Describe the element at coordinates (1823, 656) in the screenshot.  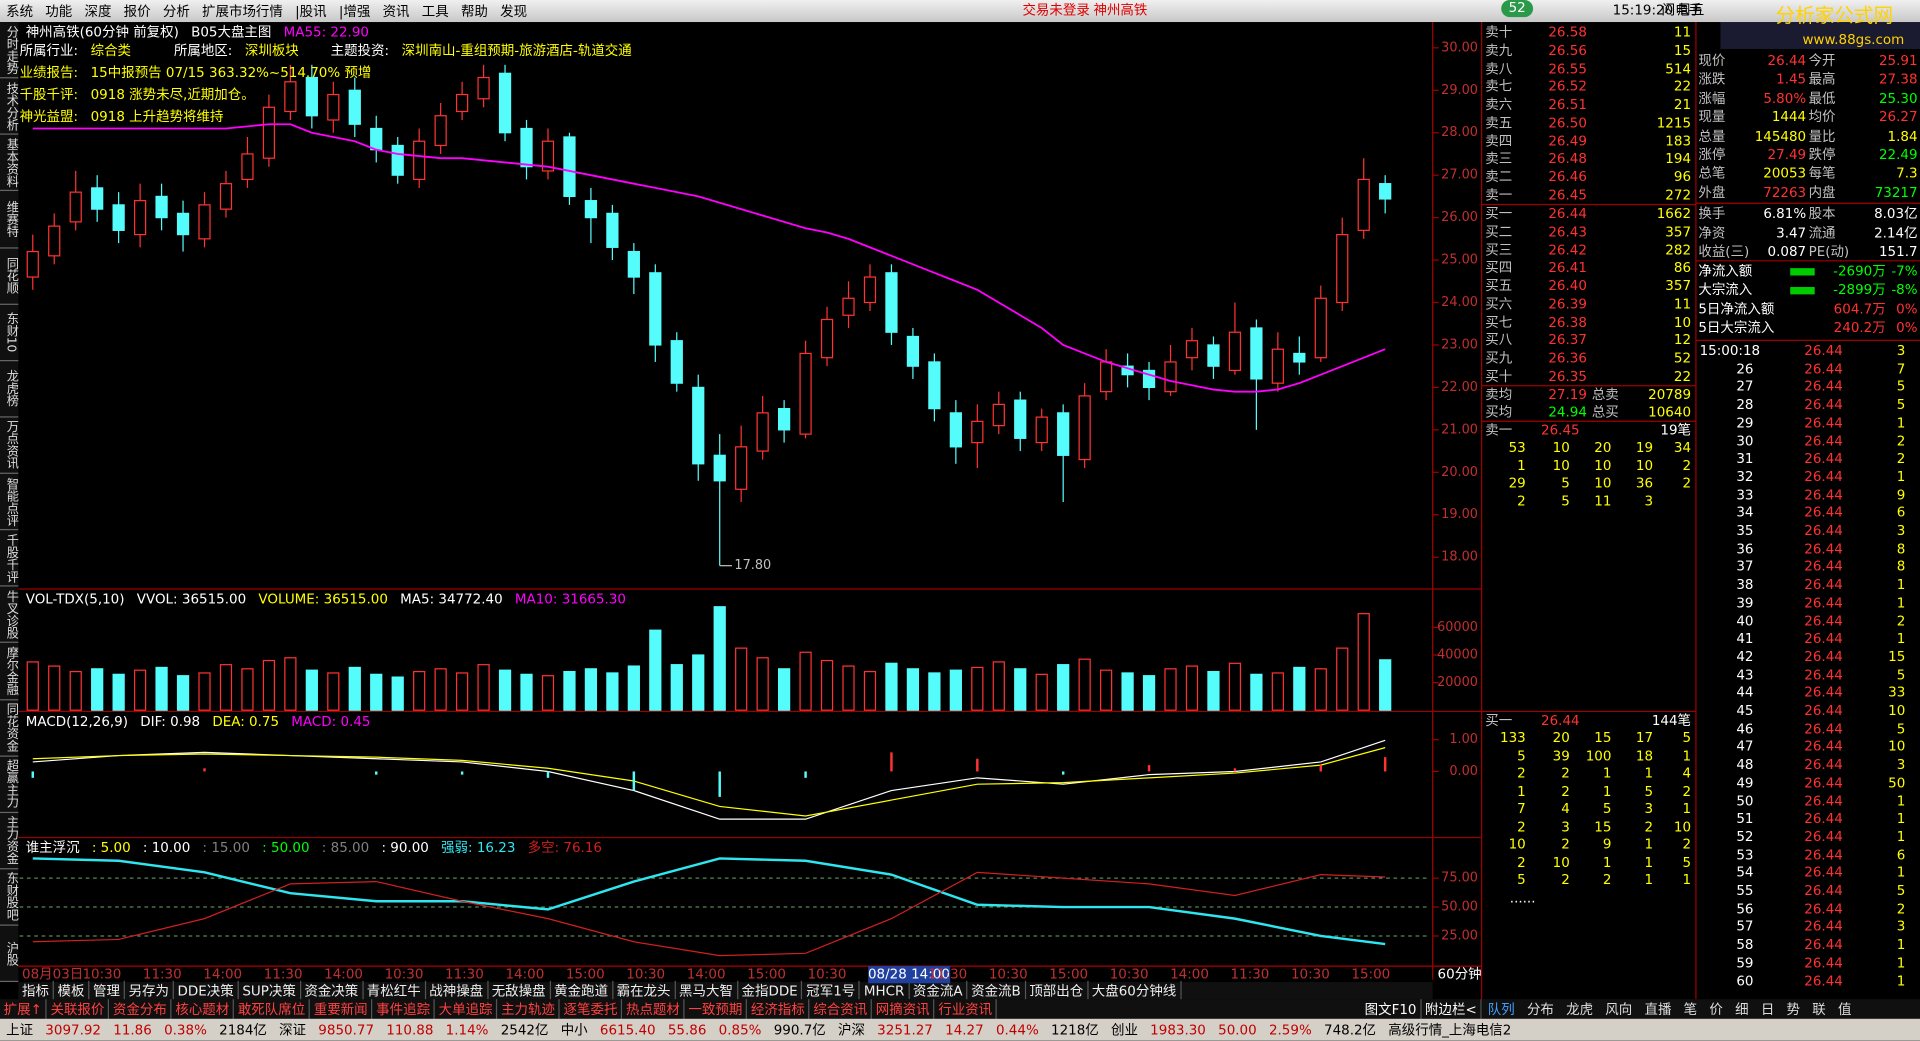
I see `tick-price: 26.44` at that location.